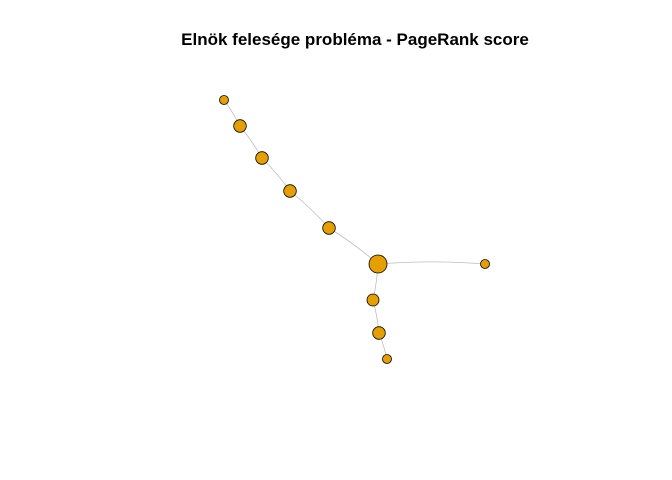 Image resolution: width=672 pixels, height=480 pixels. What do you see at coordinates (355, 39) in the screenshot?
I see `chart-title: Elnök felesége probléma - PageRank score` at bounding box center [355, 39].